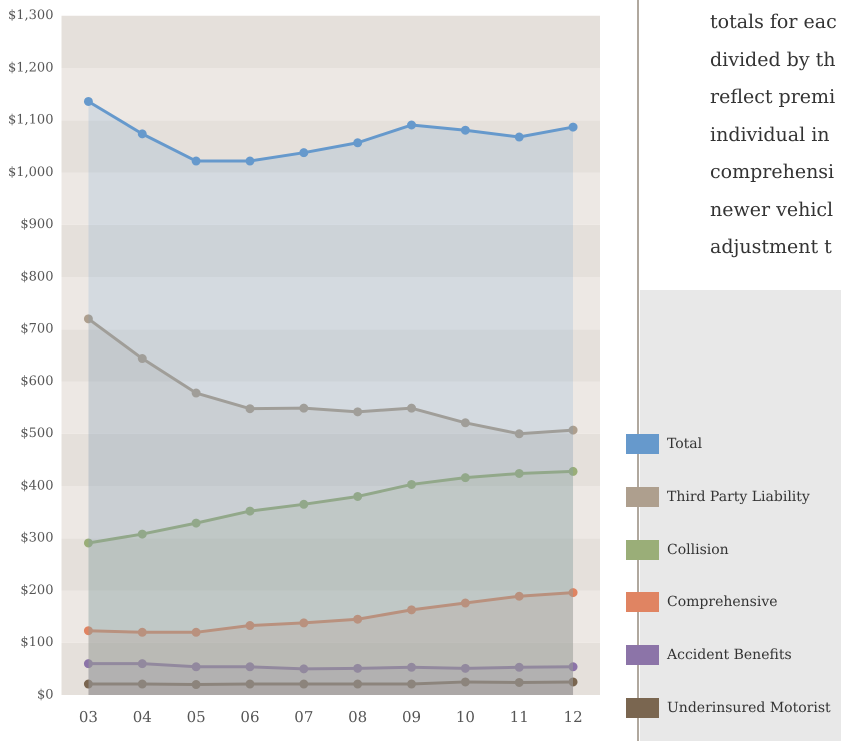  Describe the element at coordinates (773, 97) in the screenshot. I see `text: reflect premi` at that location.